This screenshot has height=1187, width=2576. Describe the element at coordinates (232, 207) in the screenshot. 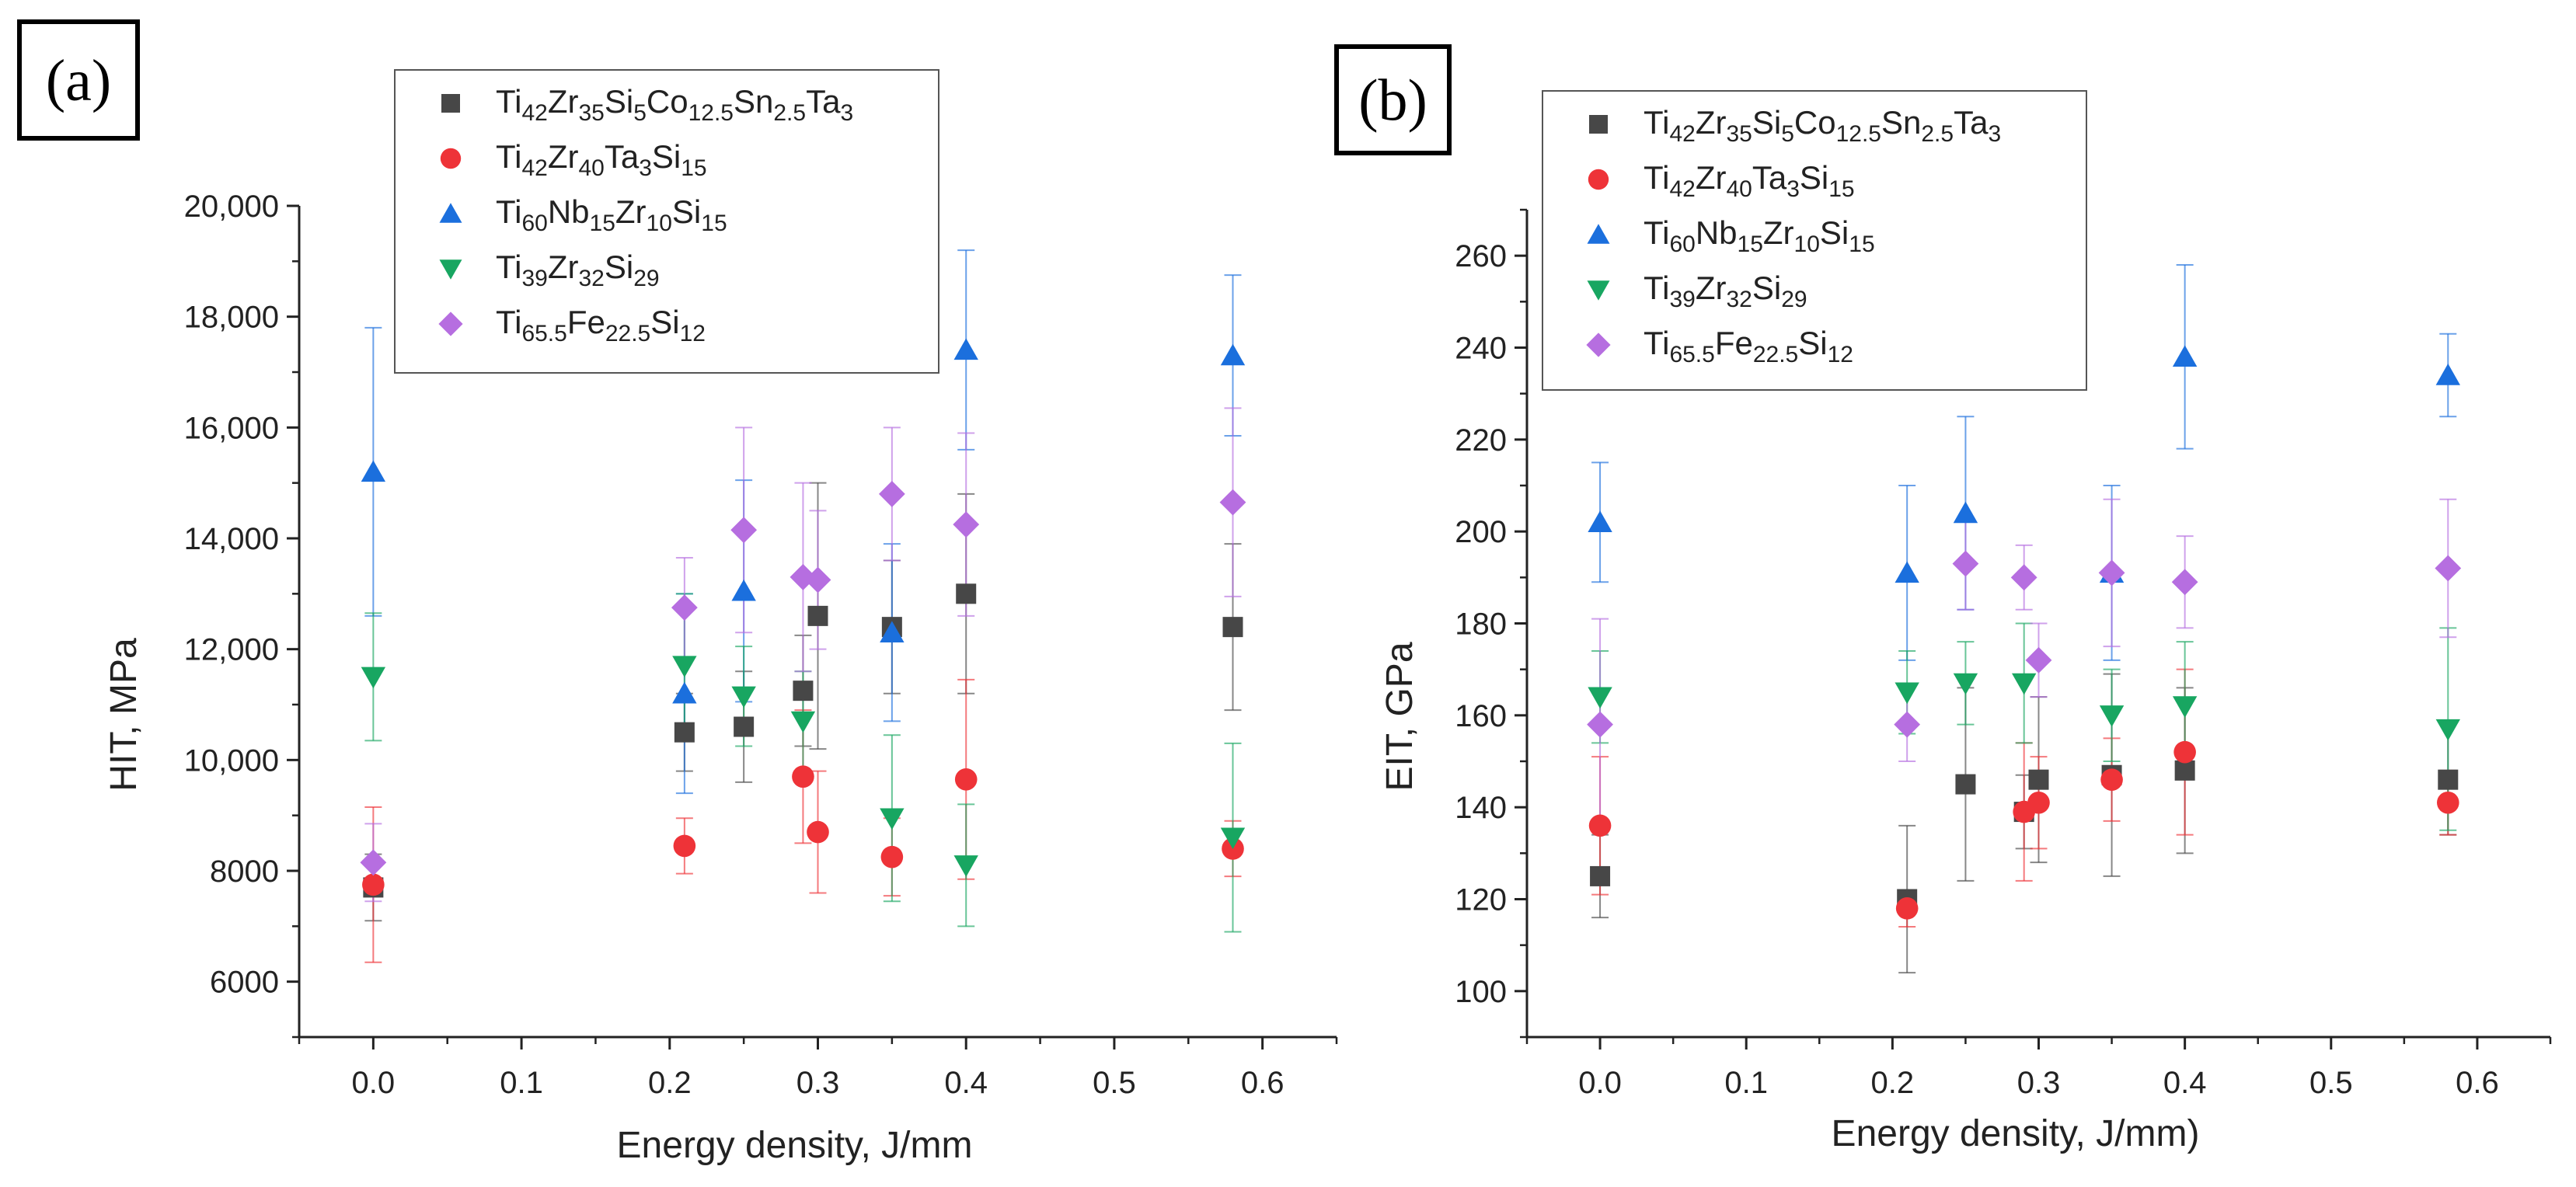

I see `y-tick-label: 20,000` at that location.